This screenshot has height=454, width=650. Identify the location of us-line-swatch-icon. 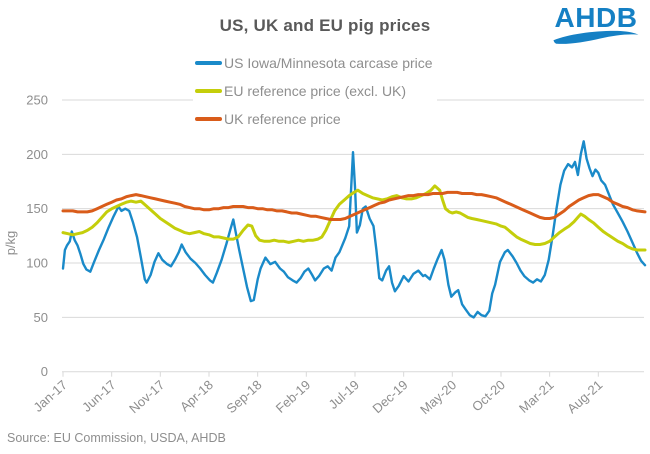
(208, 63).